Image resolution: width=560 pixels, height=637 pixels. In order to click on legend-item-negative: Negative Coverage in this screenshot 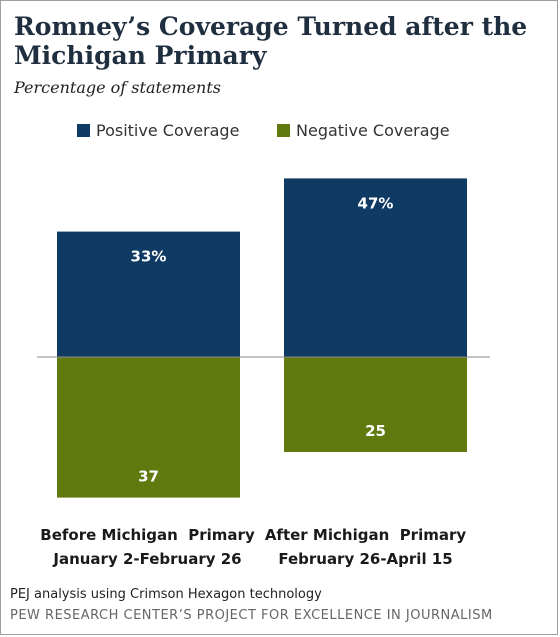, I will do `click(363, 130)`.